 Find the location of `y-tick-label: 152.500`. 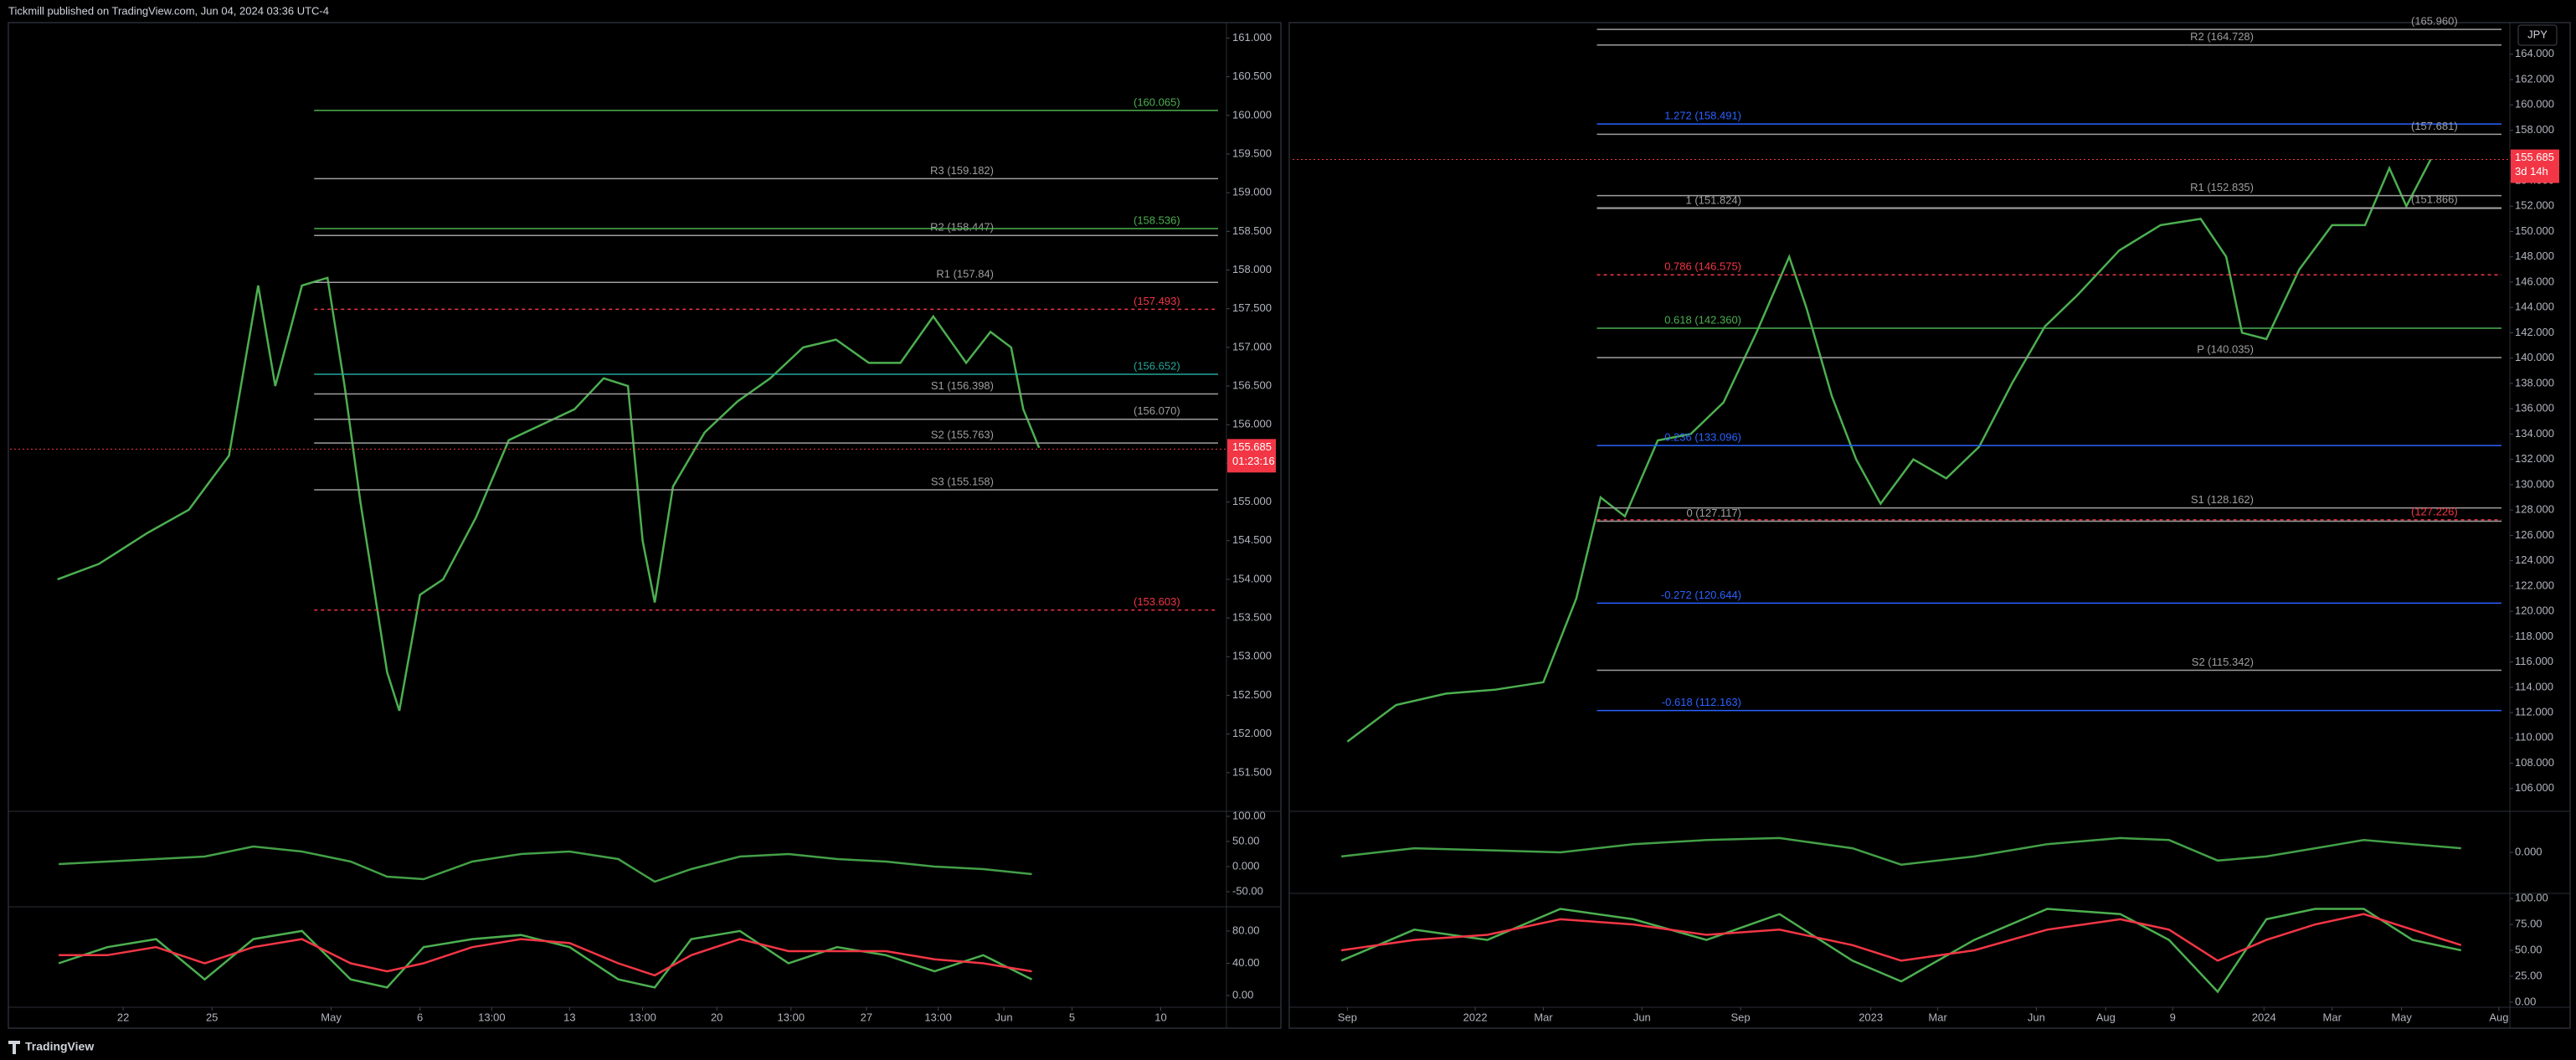

y-tick-label: 152.500 is located at coordinates (1252, 694).